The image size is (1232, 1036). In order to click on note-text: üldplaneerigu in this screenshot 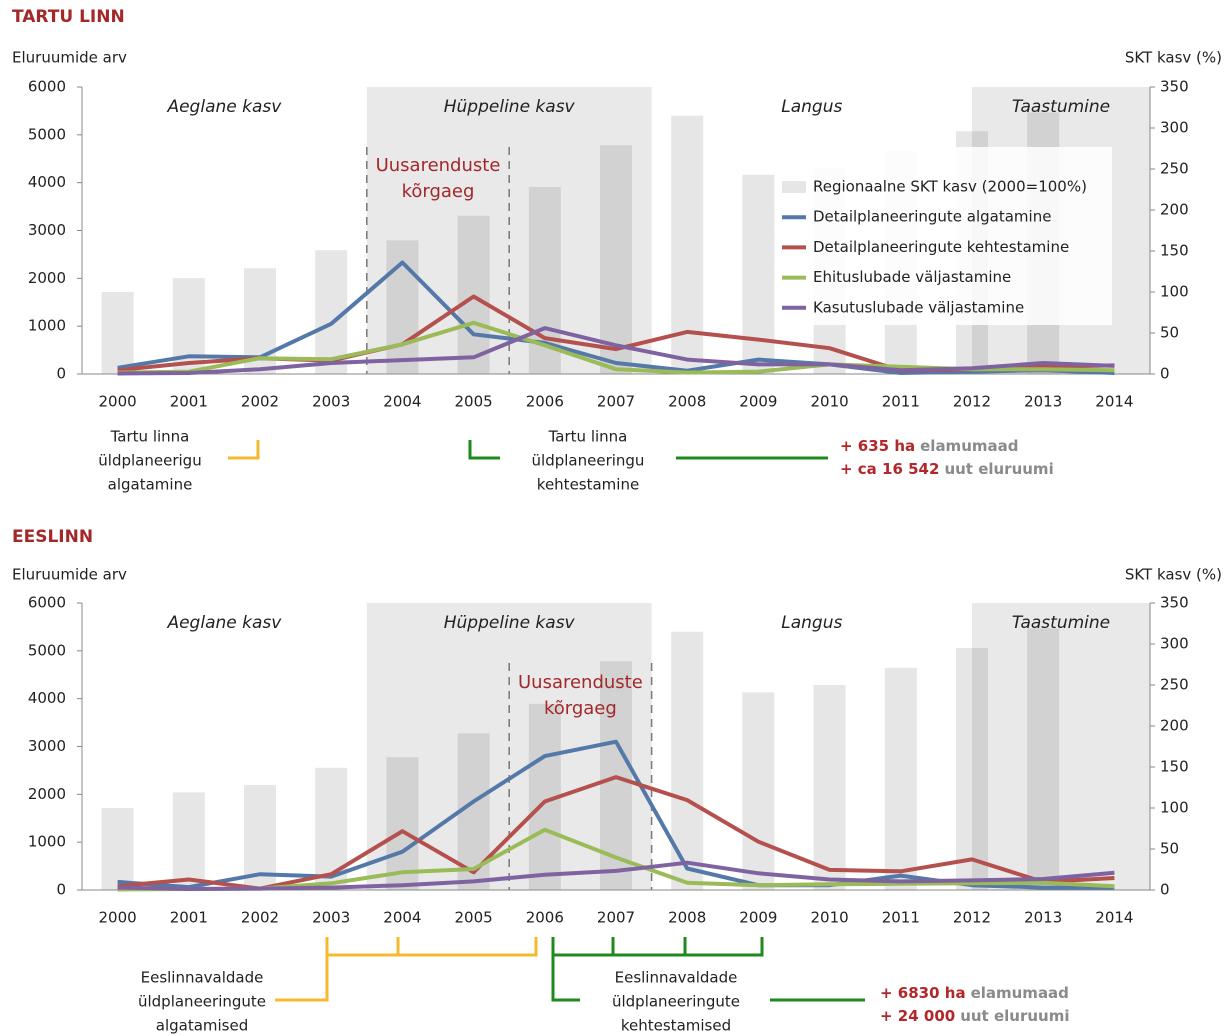, I will do `click(149, 461)`.